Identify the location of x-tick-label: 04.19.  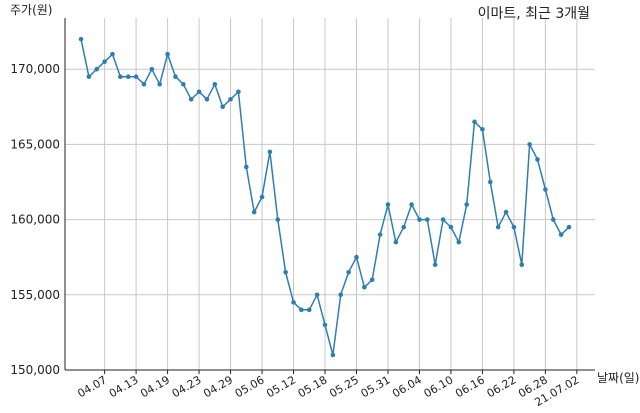
(155, 386).